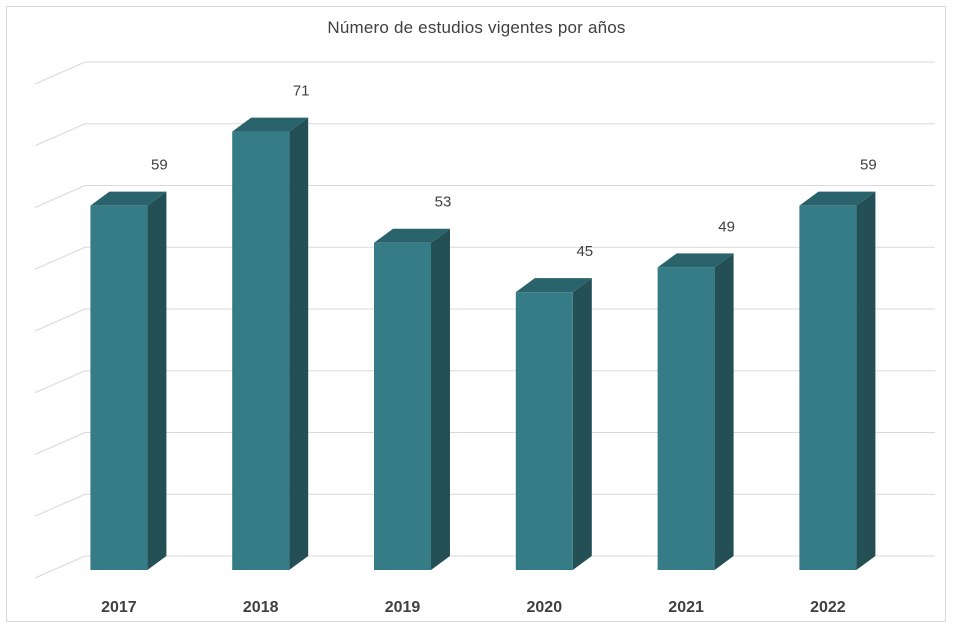 This screenshot has height=628, width=953. I want to click on x-tick-label: 2020, so click(545, 607).